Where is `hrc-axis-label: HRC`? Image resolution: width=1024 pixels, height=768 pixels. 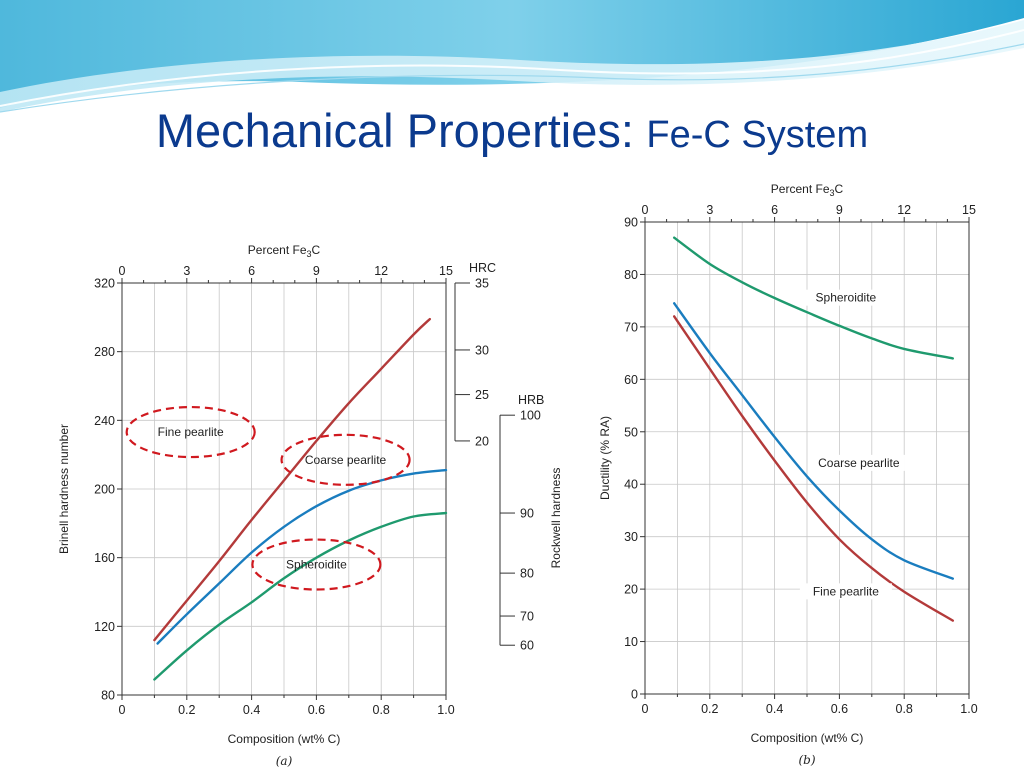 hrc-axis-label: HRC is located at coordinates (482, 268).